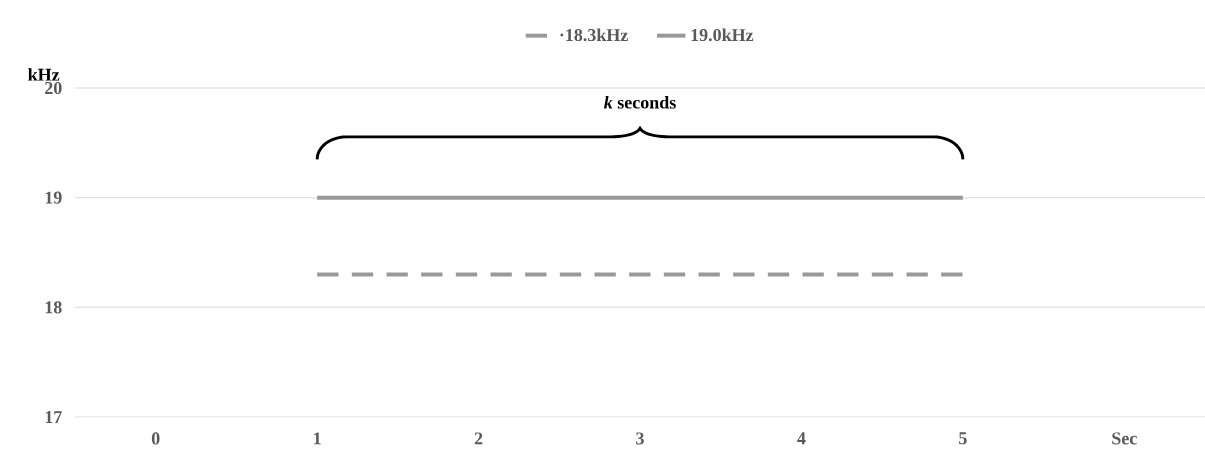 The width and height of the screenshot is (1205, 457). Describe the element at coordinates (53, 197) in the screenshot. I see `y-tick-label: 19` at that location.